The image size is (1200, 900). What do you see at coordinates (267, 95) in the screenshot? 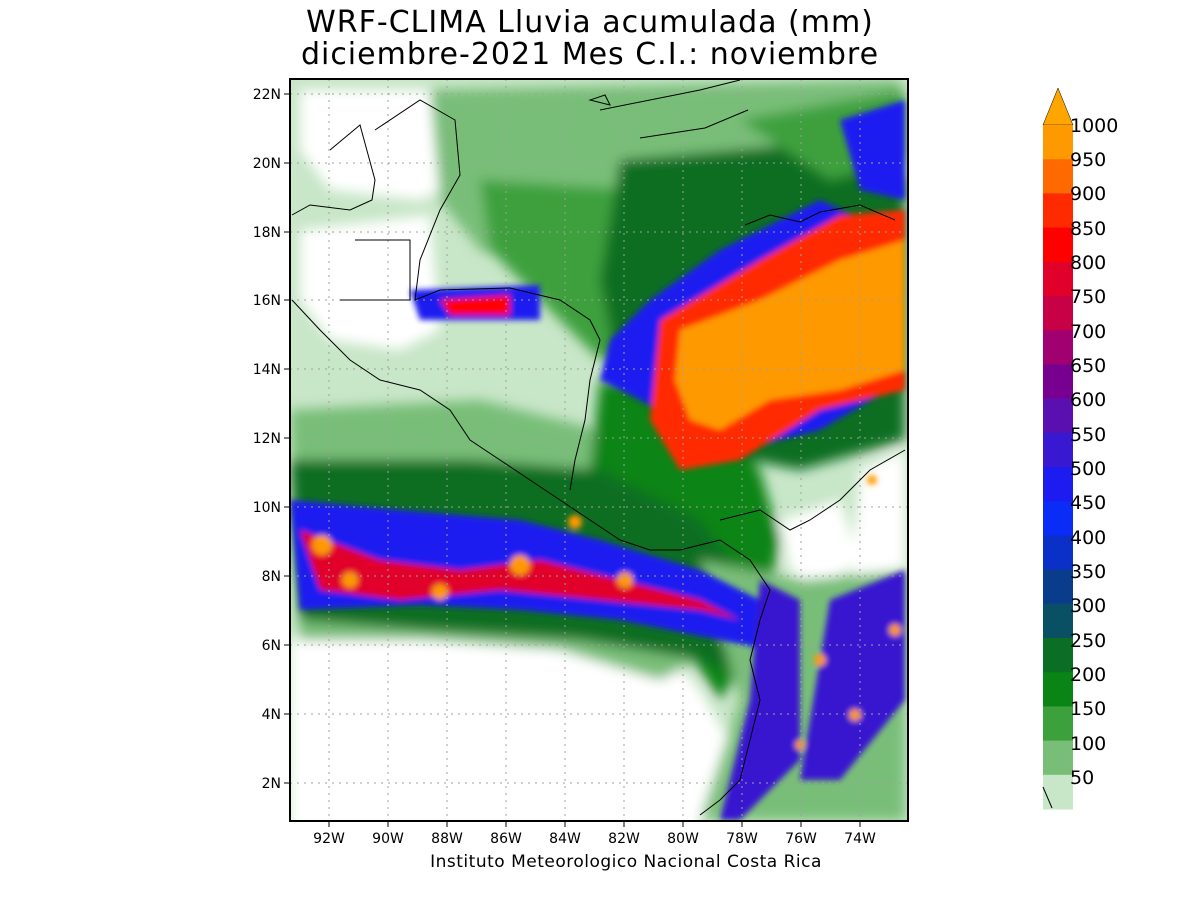
I see `lat-label: 22N` at bounding box center [267, 95].